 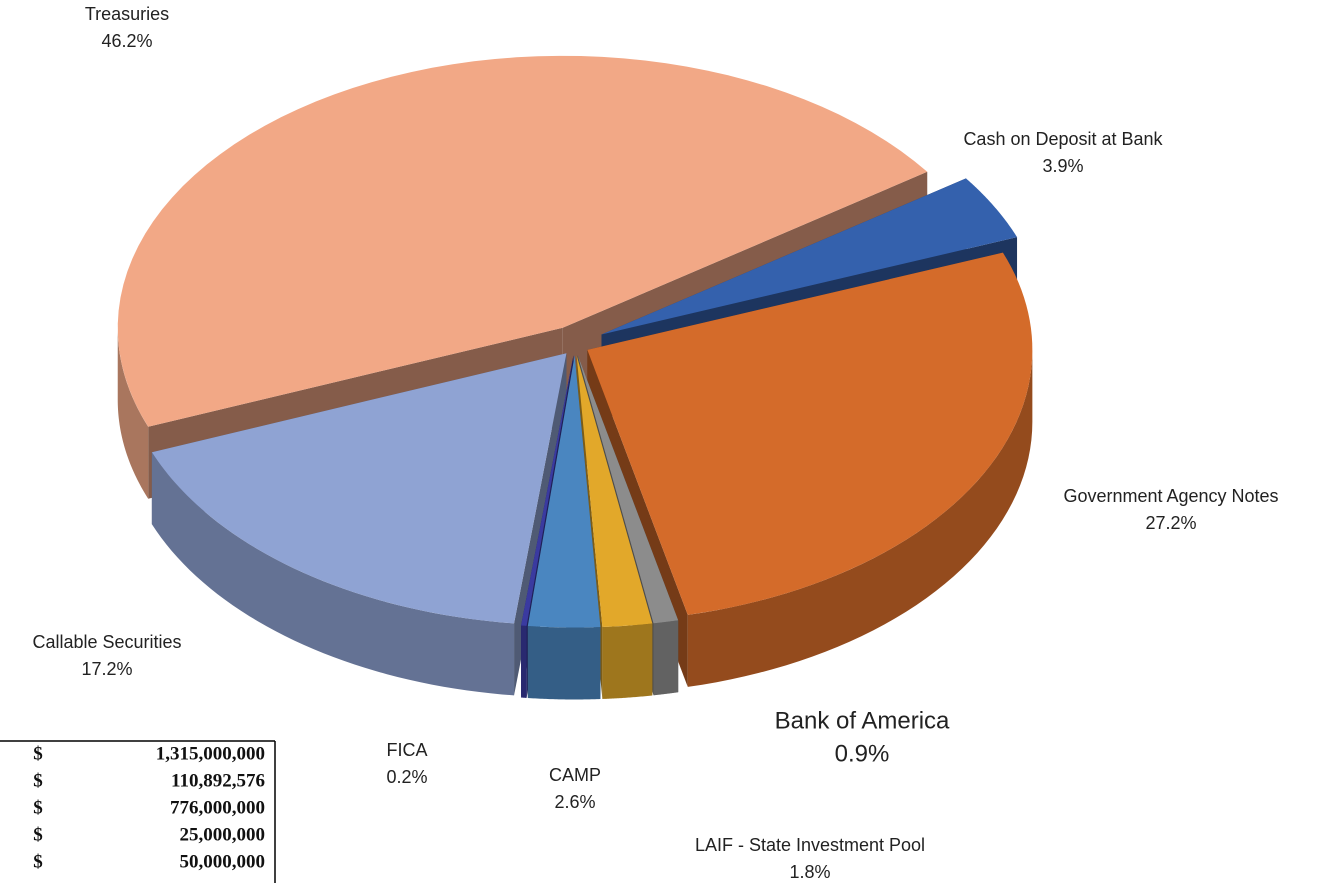 What do you see at coordinates (217, 807) in the screenshot?
I see `table-cell: 776,000,000` at bounding box center [217, 807].